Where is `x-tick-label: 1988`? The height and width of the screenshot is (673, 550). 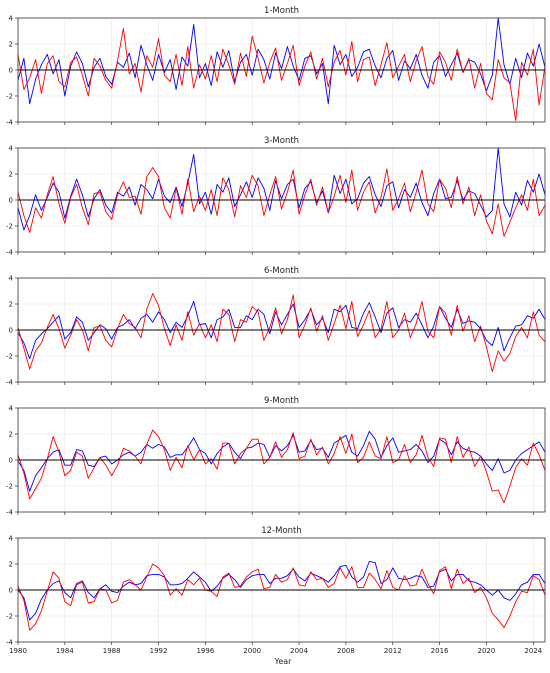
x-tick-label: 1988 is located at coordinates (112, 651).